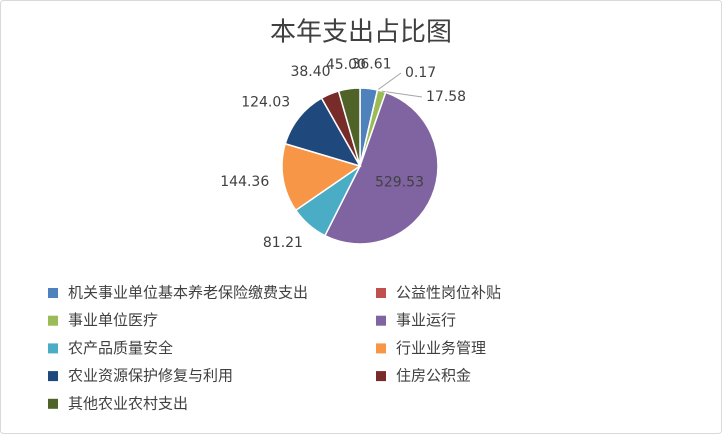  I want to click on data-label: 0.17, so click(420, 73).